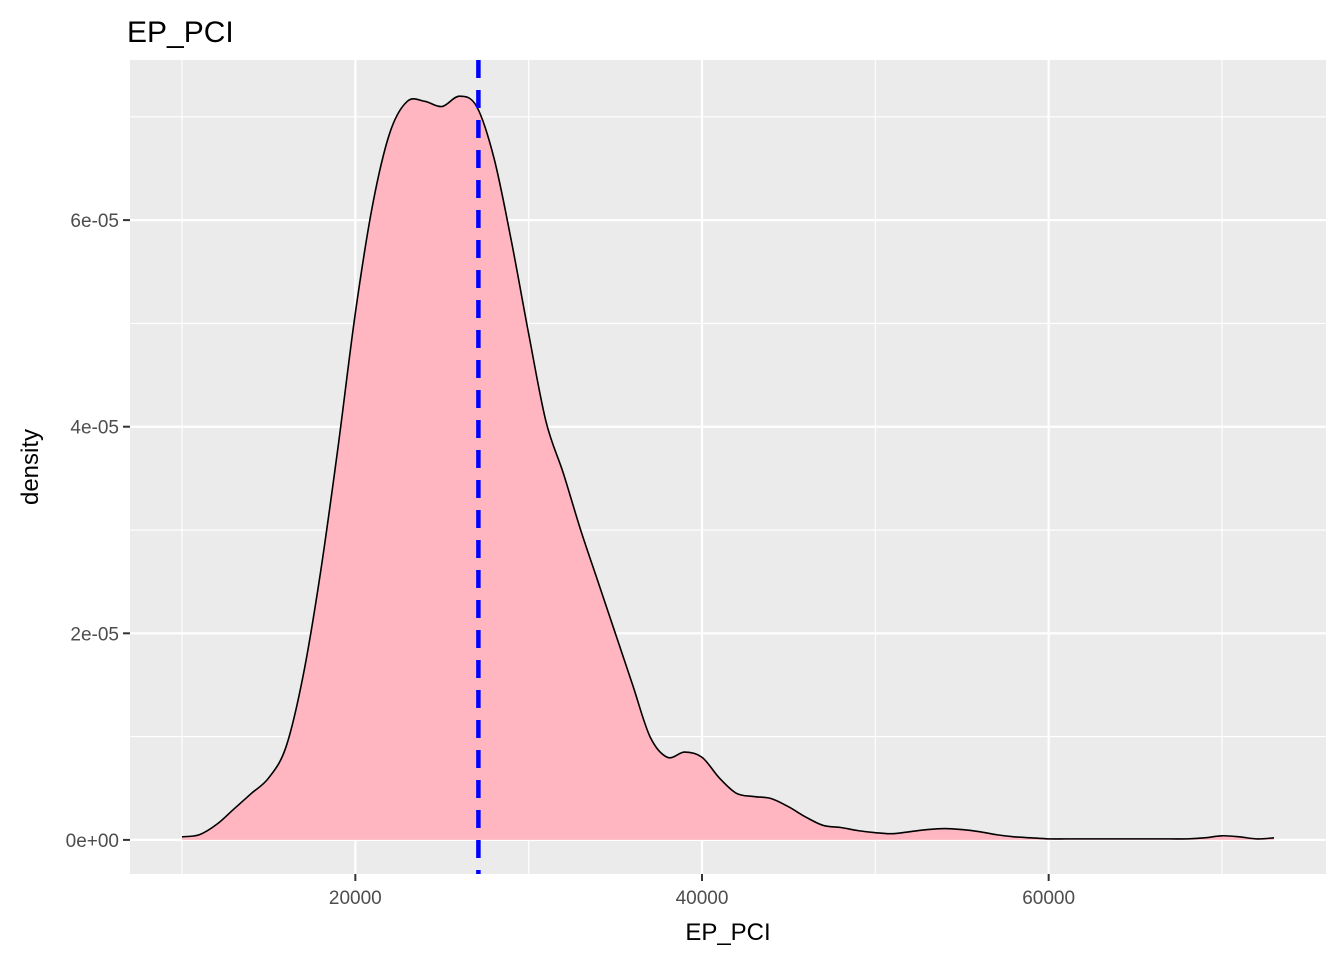 The height and width of the screenshot is (960, 1344). What do you see at coordinates (94, 634) in the screenshot?
I see `y-tick-label: 2e-05` at bounding box center [94, 634].